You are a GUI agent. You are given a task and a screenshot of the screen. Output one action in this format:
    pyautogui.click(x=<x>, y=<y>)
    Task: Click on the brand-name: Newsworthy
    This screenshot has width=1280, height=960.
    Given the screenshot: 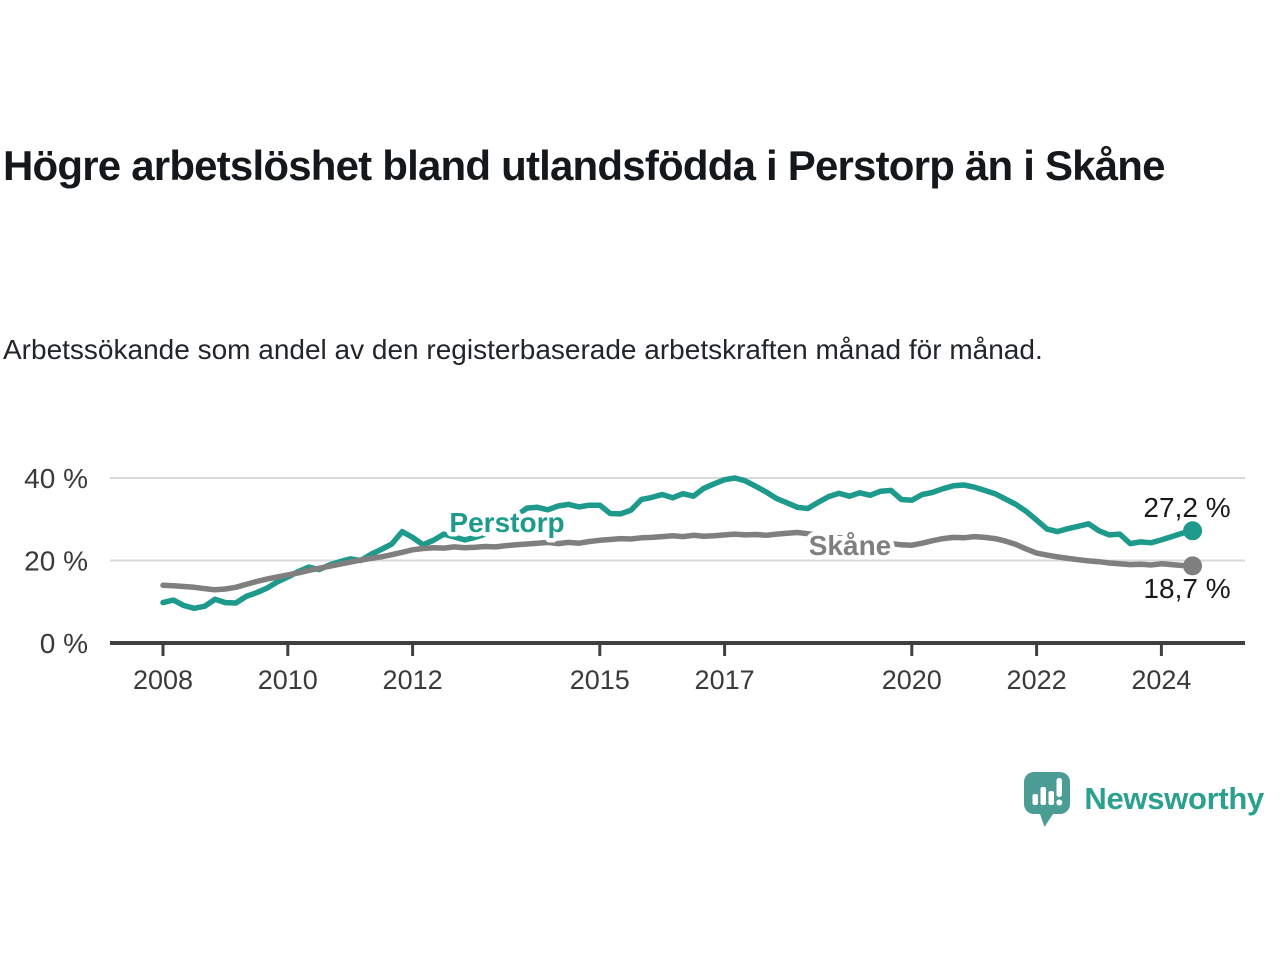 What is the action you would take?
    pyautogui.click(x=1174, y=798)
    